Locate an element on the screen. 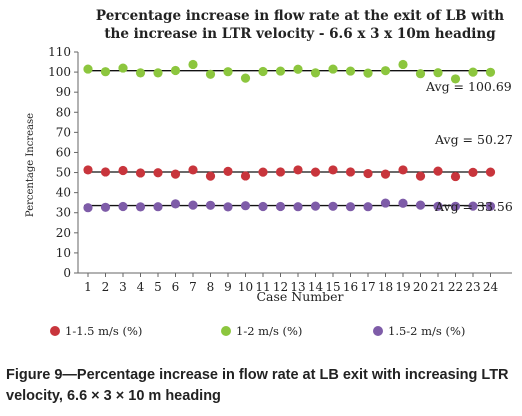  y-tick-label: 80 is located at coordinates (63, 112).